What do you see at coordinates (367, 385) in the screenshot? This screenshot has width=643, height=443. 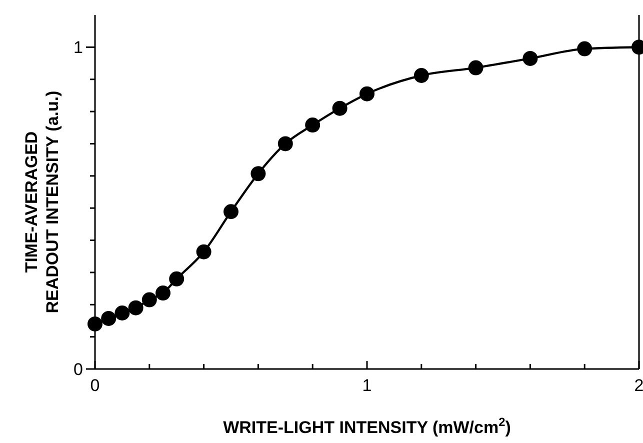 I see `x-tick-label: 1` at bounding box center [367, 385].